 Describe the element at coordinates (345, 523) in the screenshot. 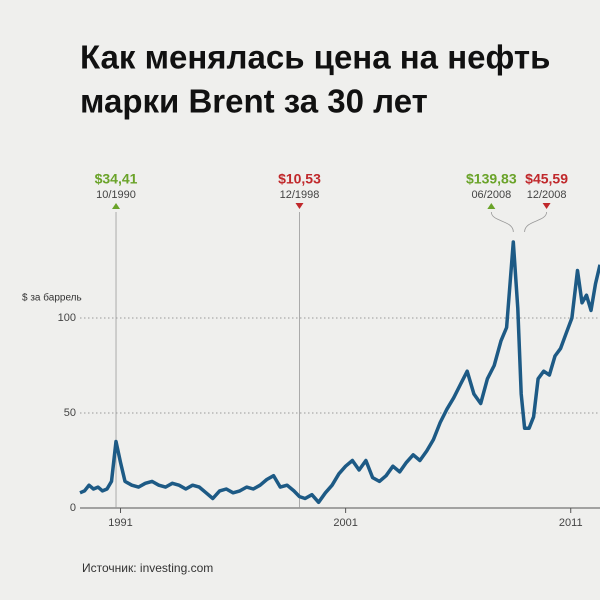

I see `x-tick-label: 2001` at that location.